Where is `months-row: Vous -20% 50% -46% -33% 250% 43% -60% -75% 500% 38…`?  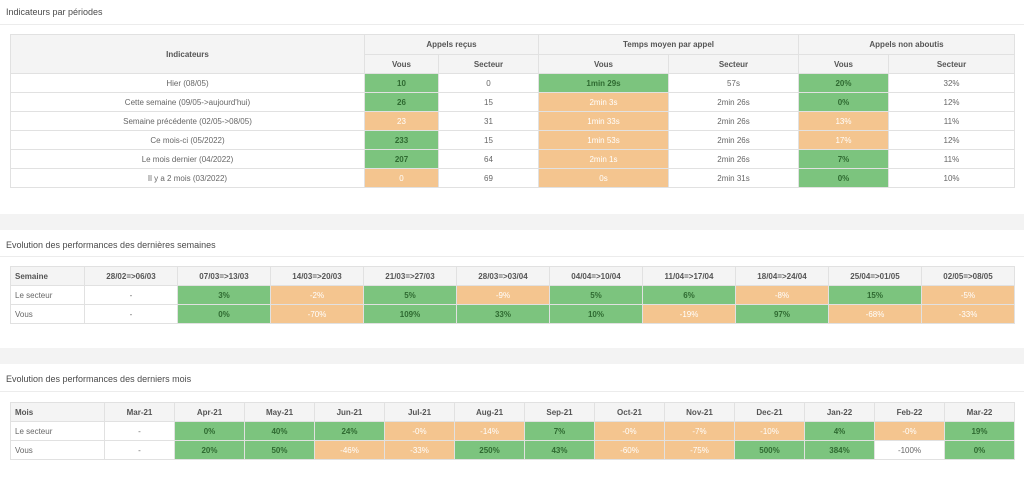 months-row: Vous -20% 50% -46% -33% 250% 43% -60% -75% 500% 38… is located at coordinates (512, 450).